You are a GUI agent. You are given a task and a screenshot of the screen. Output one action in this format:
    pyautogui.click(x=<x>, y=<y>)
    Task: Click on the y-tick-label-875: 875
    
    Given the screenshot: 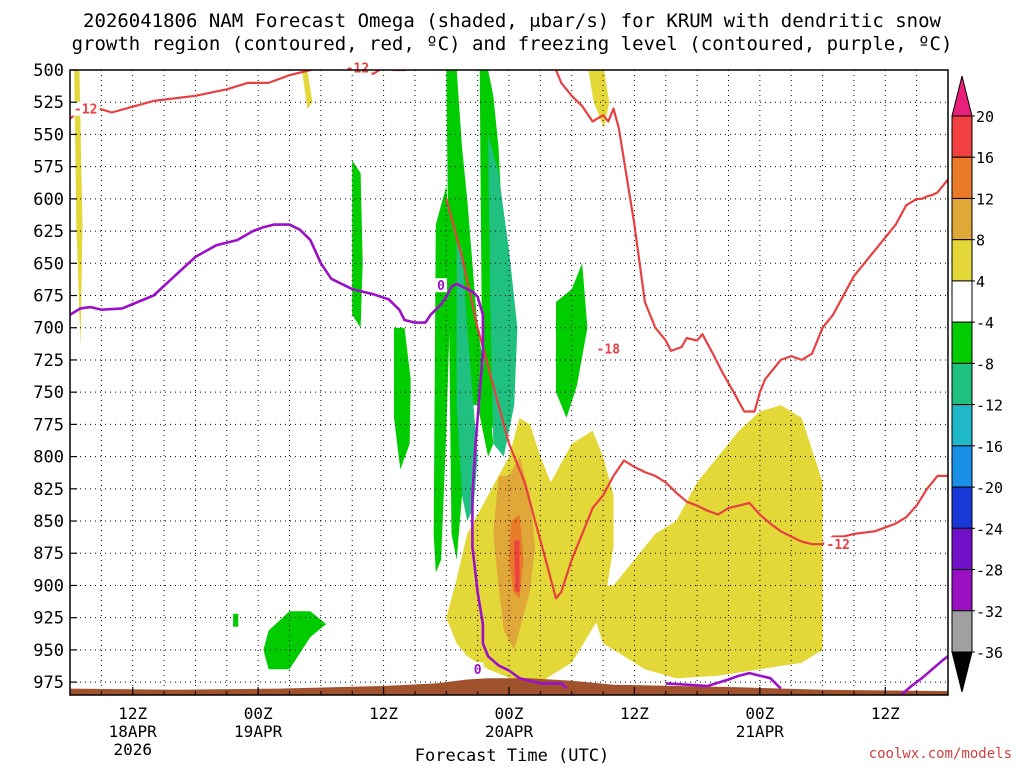 What is the action you would take?
    pyautogui.click(x=48, y=554)
    